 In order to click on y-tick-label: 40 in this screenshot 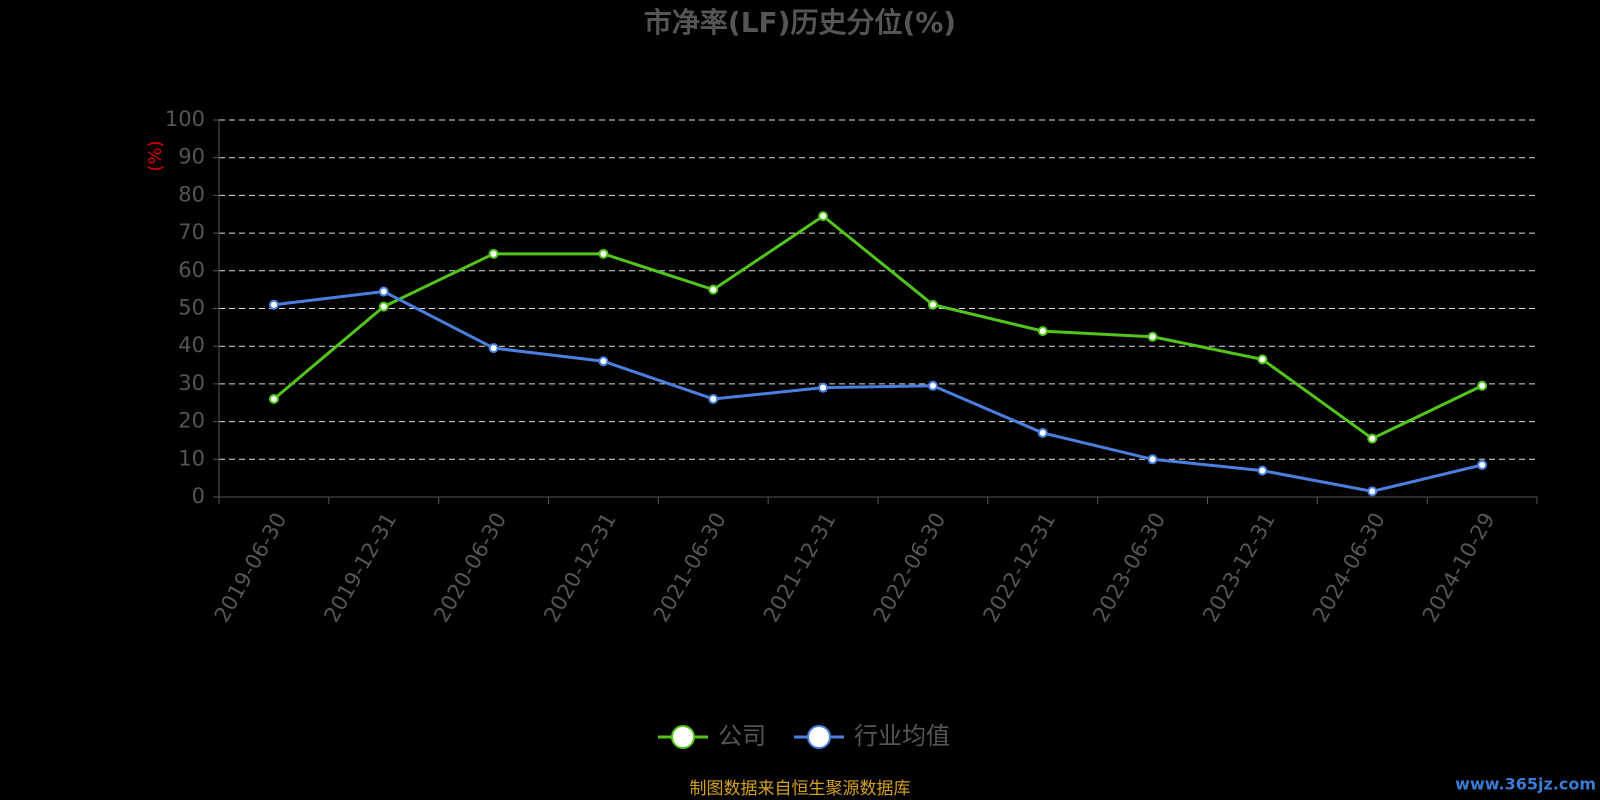, I will do `click(191, 345)`.